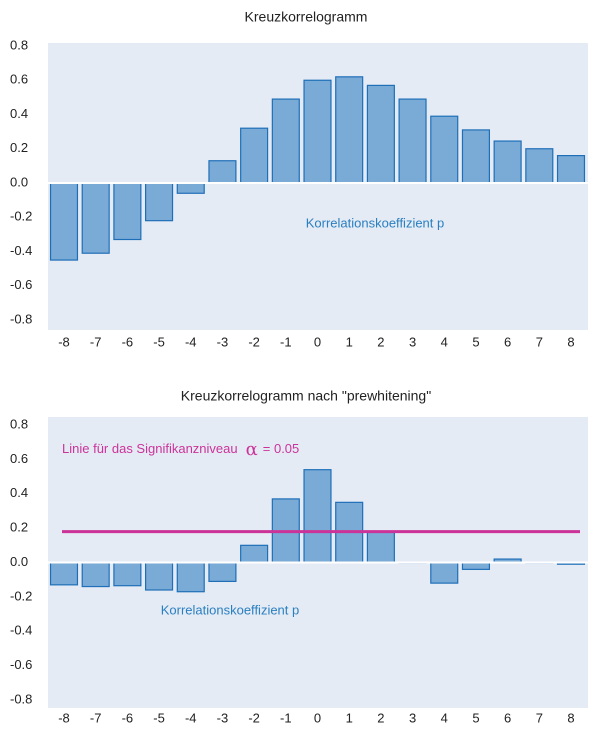  What do you see at coordinates (150, 448) in the screenshot?
I see `threshold-text: Linie für das Signifikanzniveau` at bounding box center [150, 448].